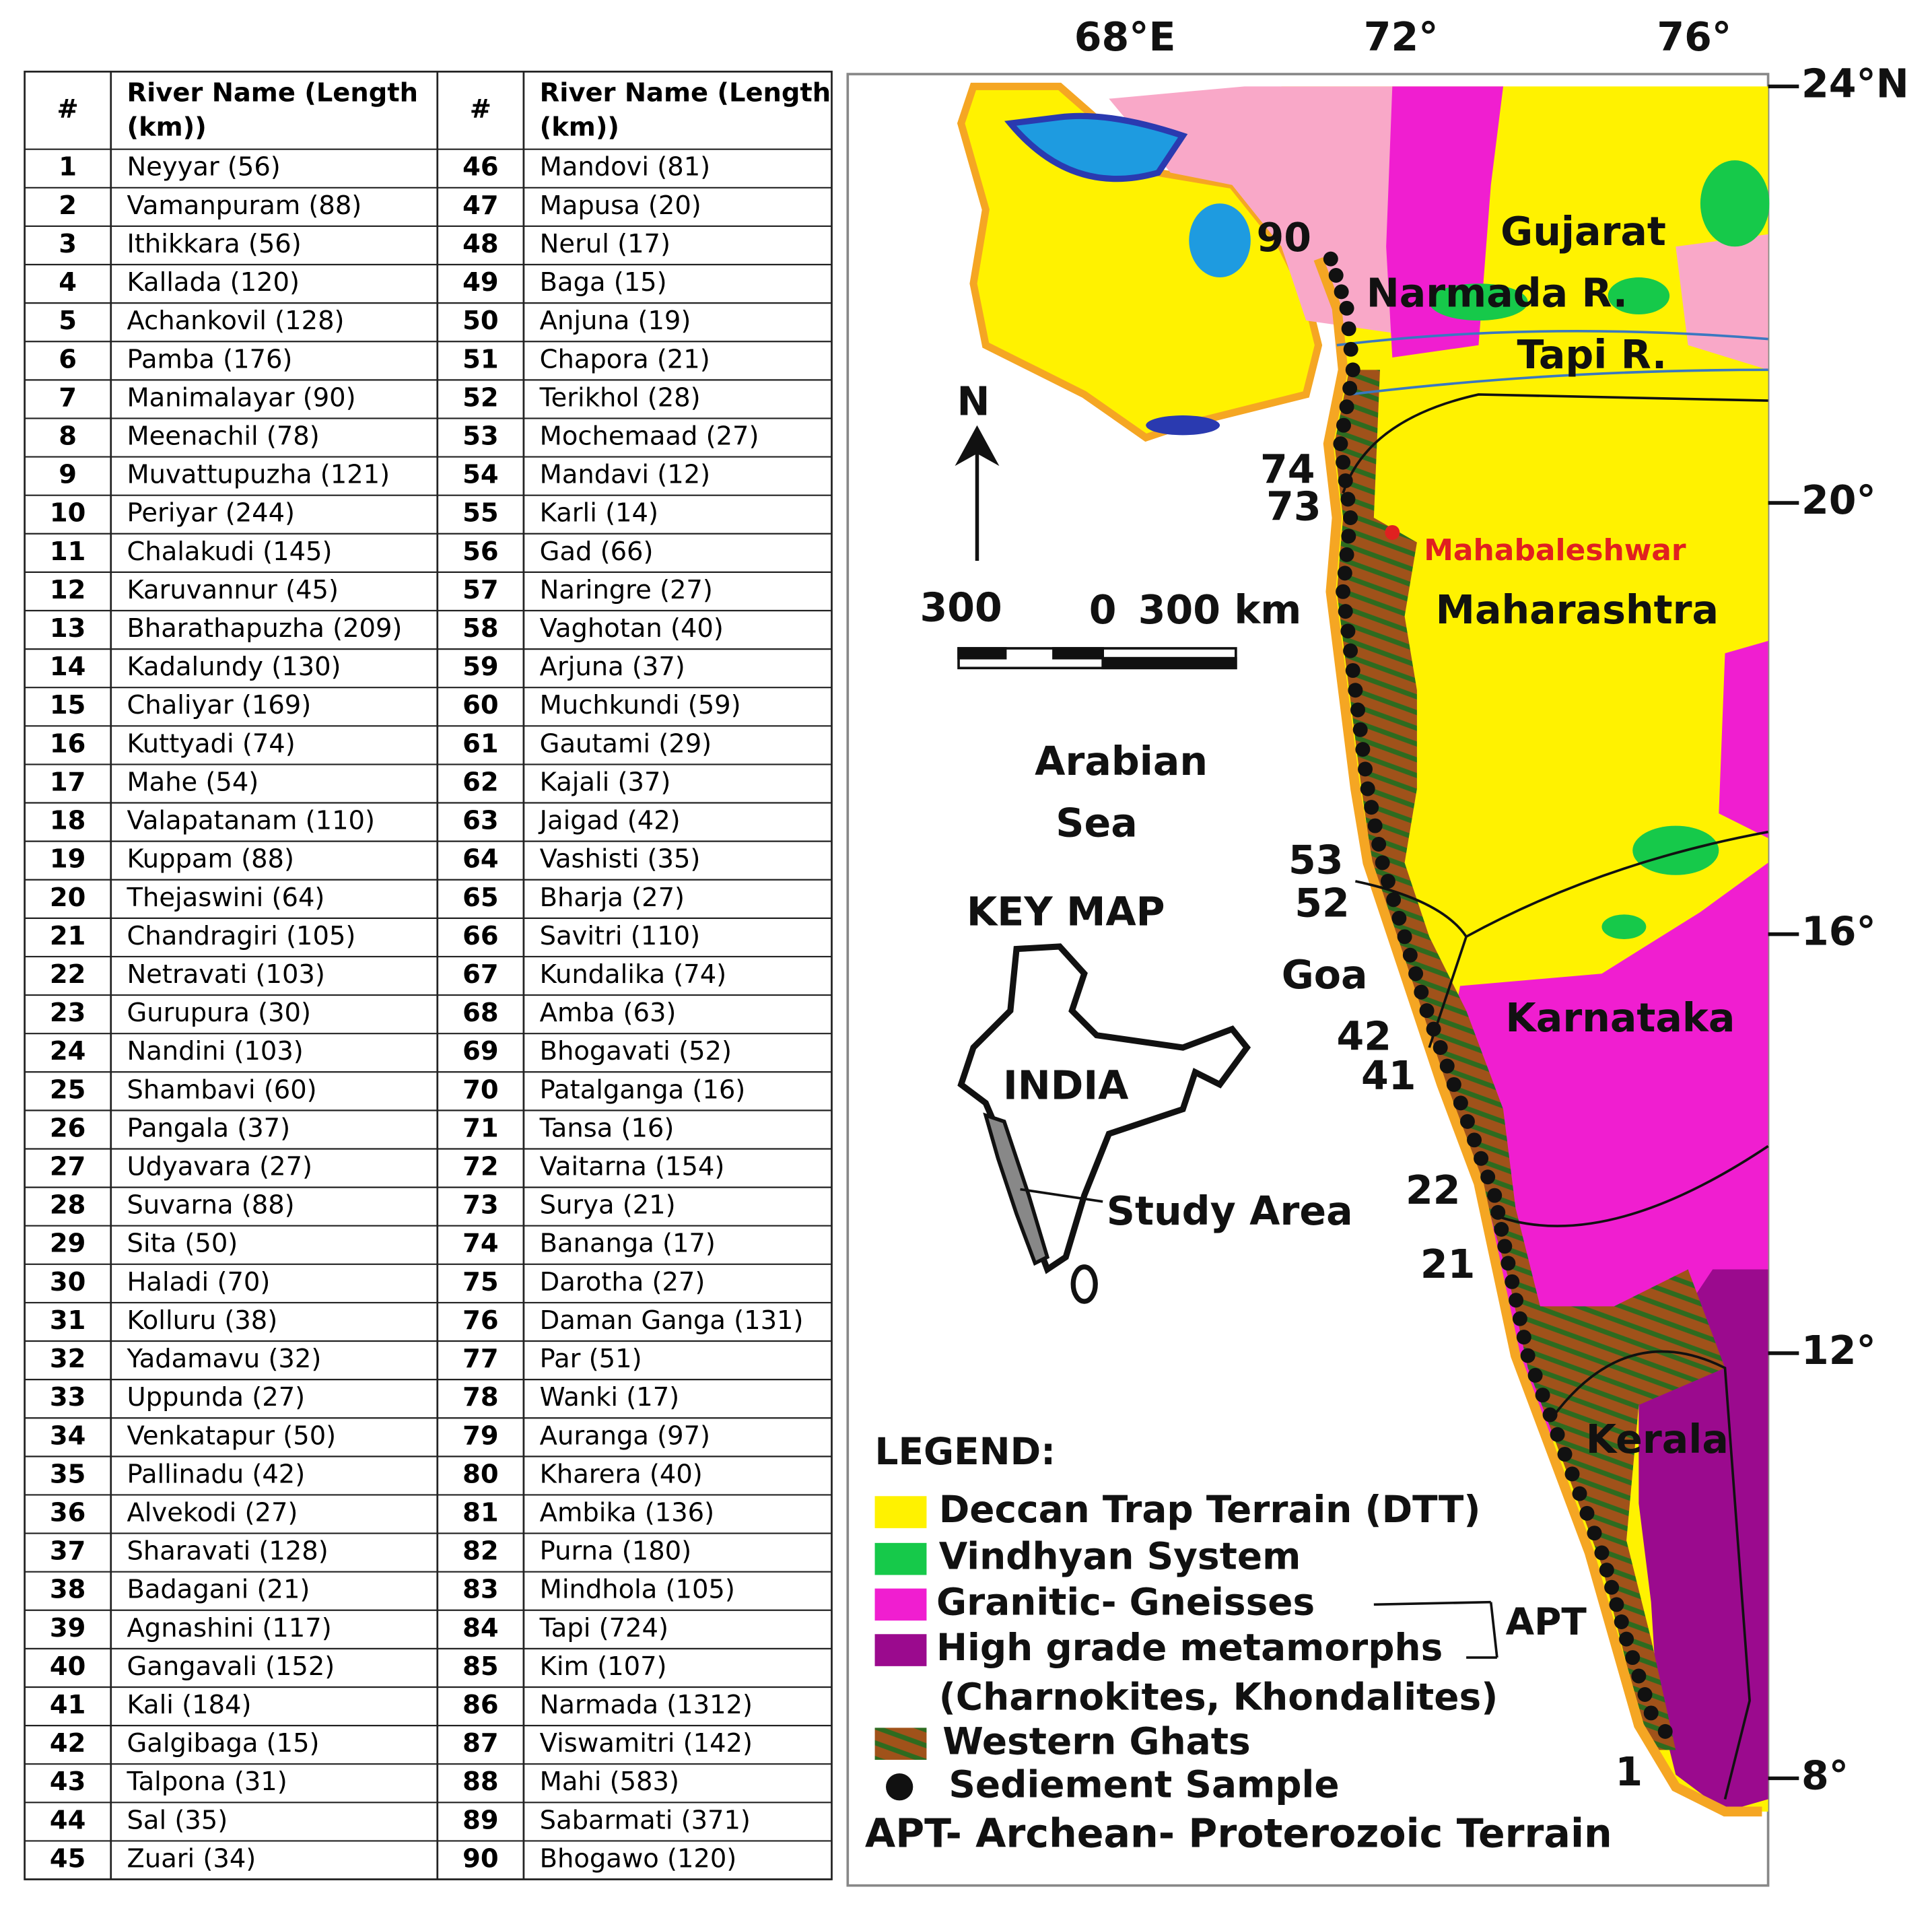 Image resolution: width=1932 pixels, height=1914 pixels. Describe the element at coordinates (68, 282) in the screenshot. I see `river-number: 4` at that location.